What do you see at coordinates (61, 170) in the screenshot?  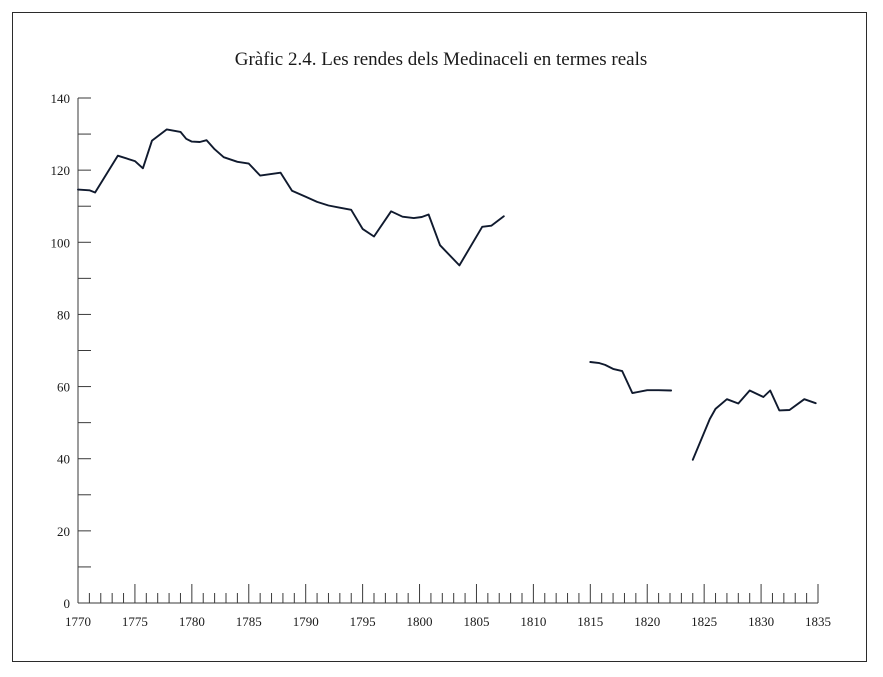 I see `y-tick-label: 120` at bounding box center [61, 170].